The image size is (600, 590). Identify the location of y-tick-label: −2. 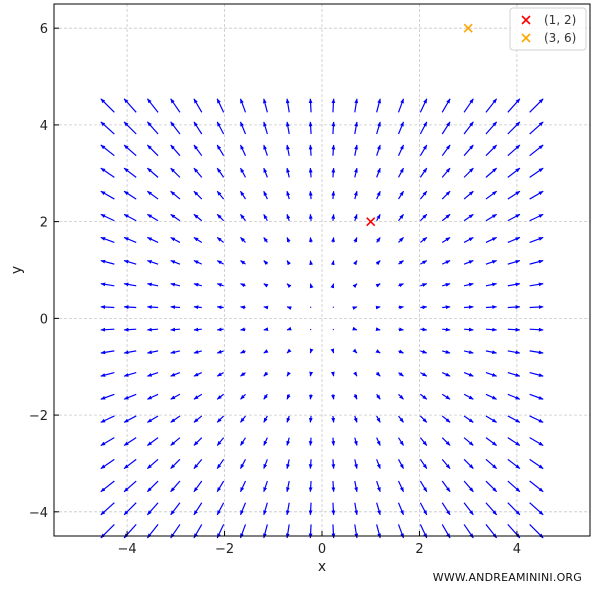
(38, 416).